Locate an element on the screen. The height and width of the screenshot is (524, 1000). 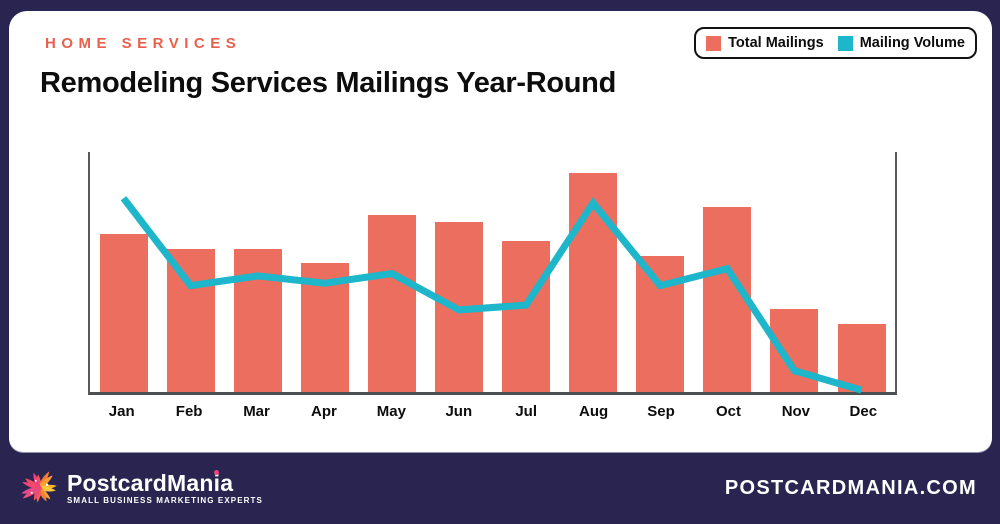
brand-name: PostcardMania is located at coordinates (150, 482).